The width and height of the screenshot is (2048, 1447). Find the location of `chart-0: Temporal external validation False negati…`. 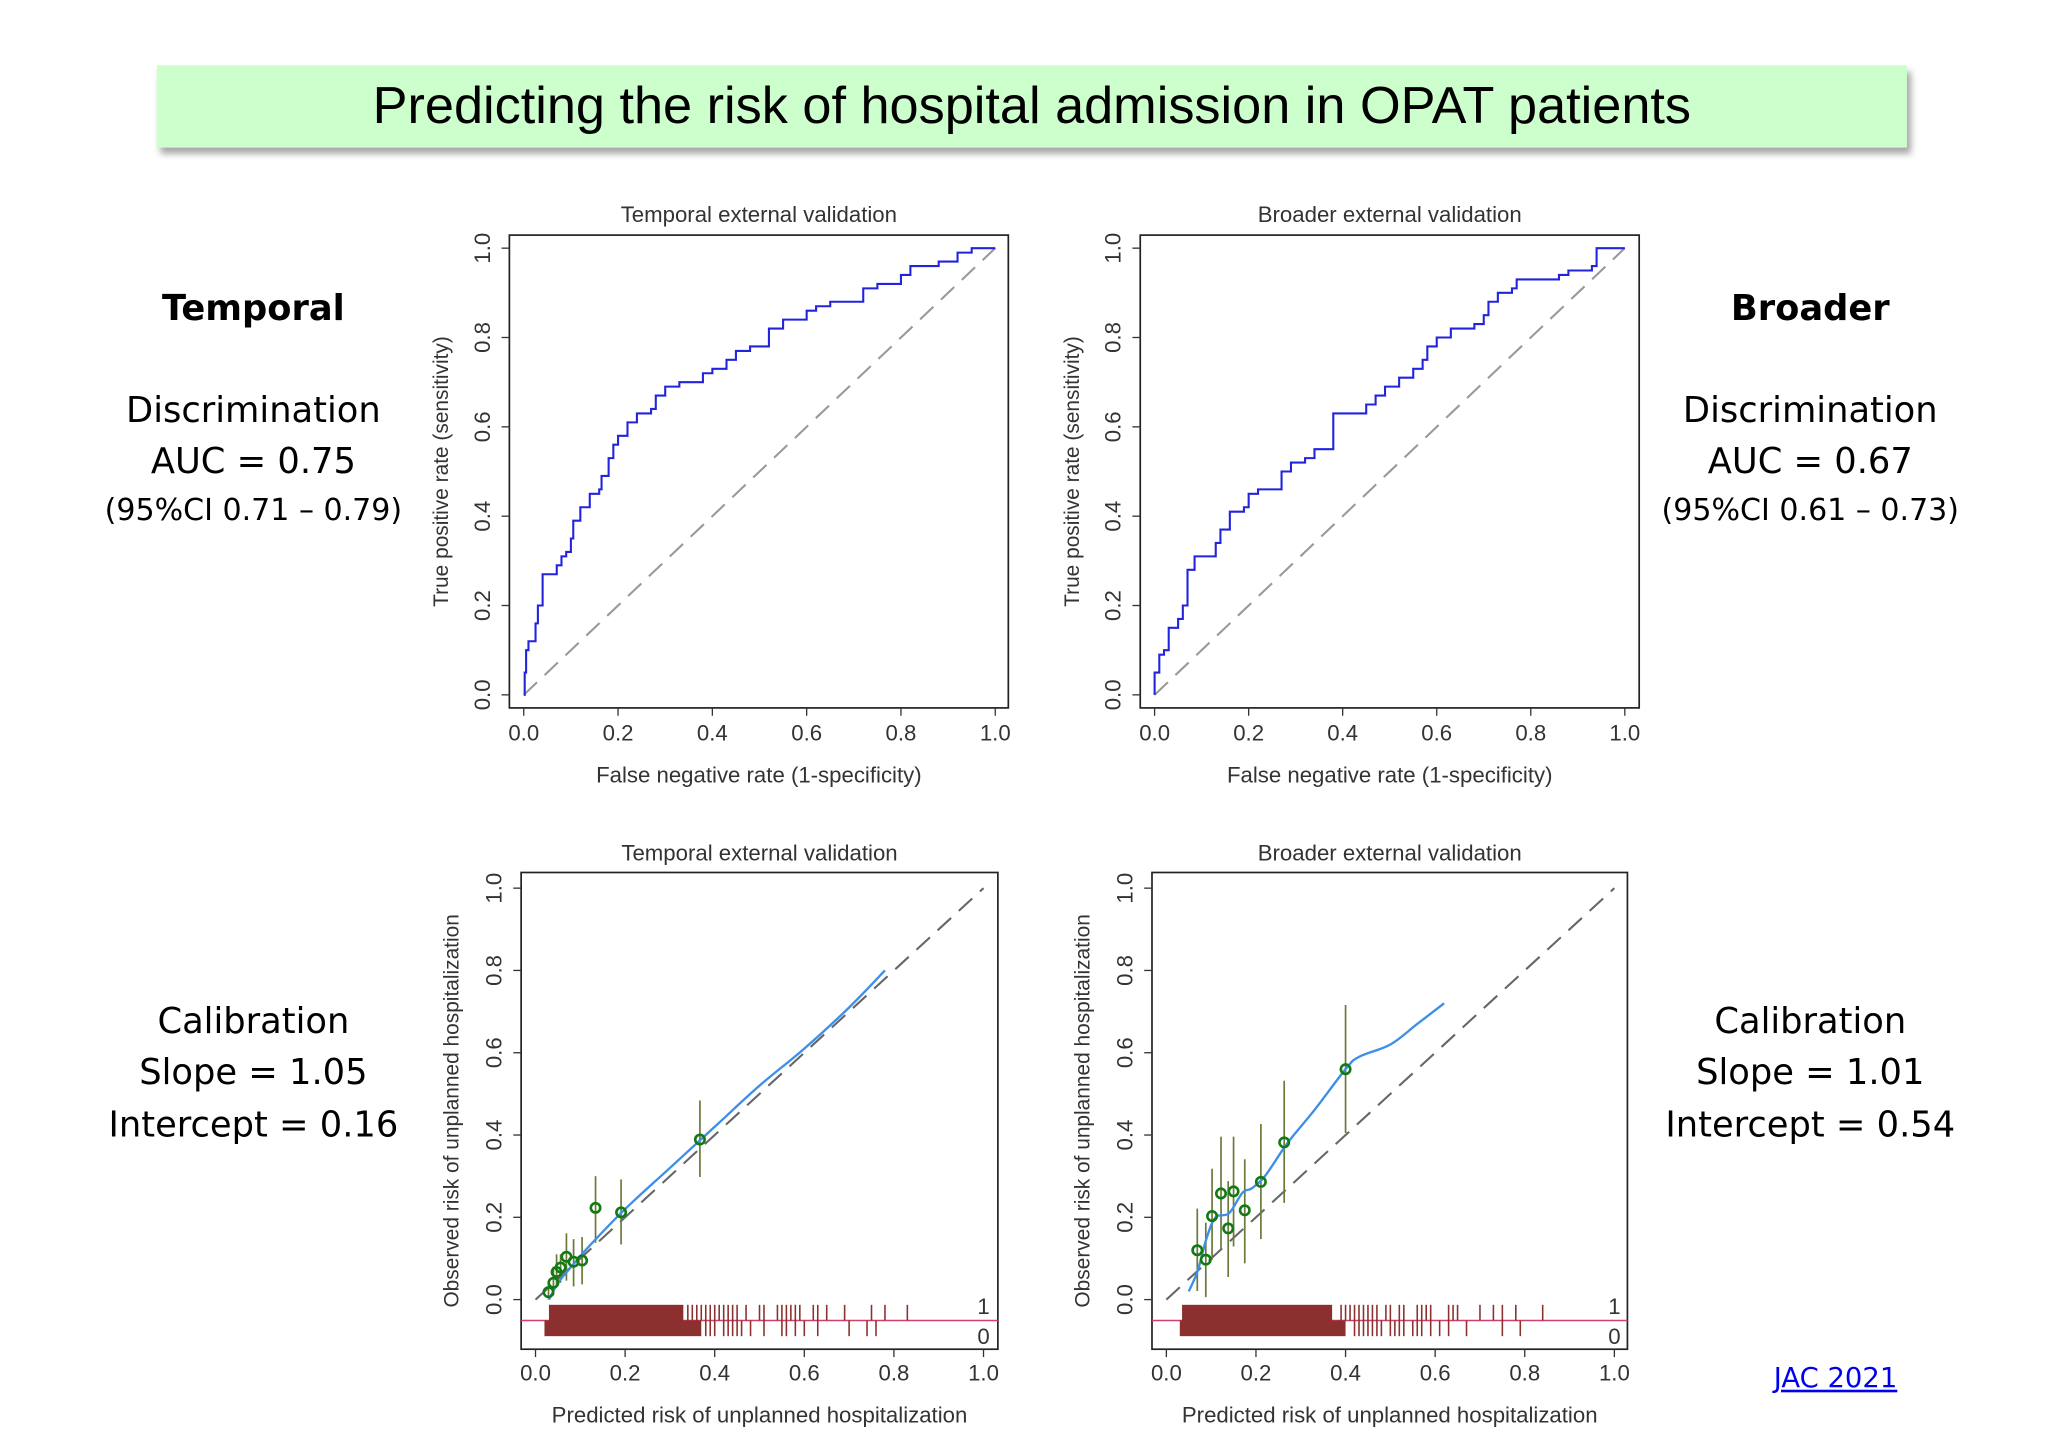

chart-0: Temporal external validation False negati… is located at coordinates (720, 494).